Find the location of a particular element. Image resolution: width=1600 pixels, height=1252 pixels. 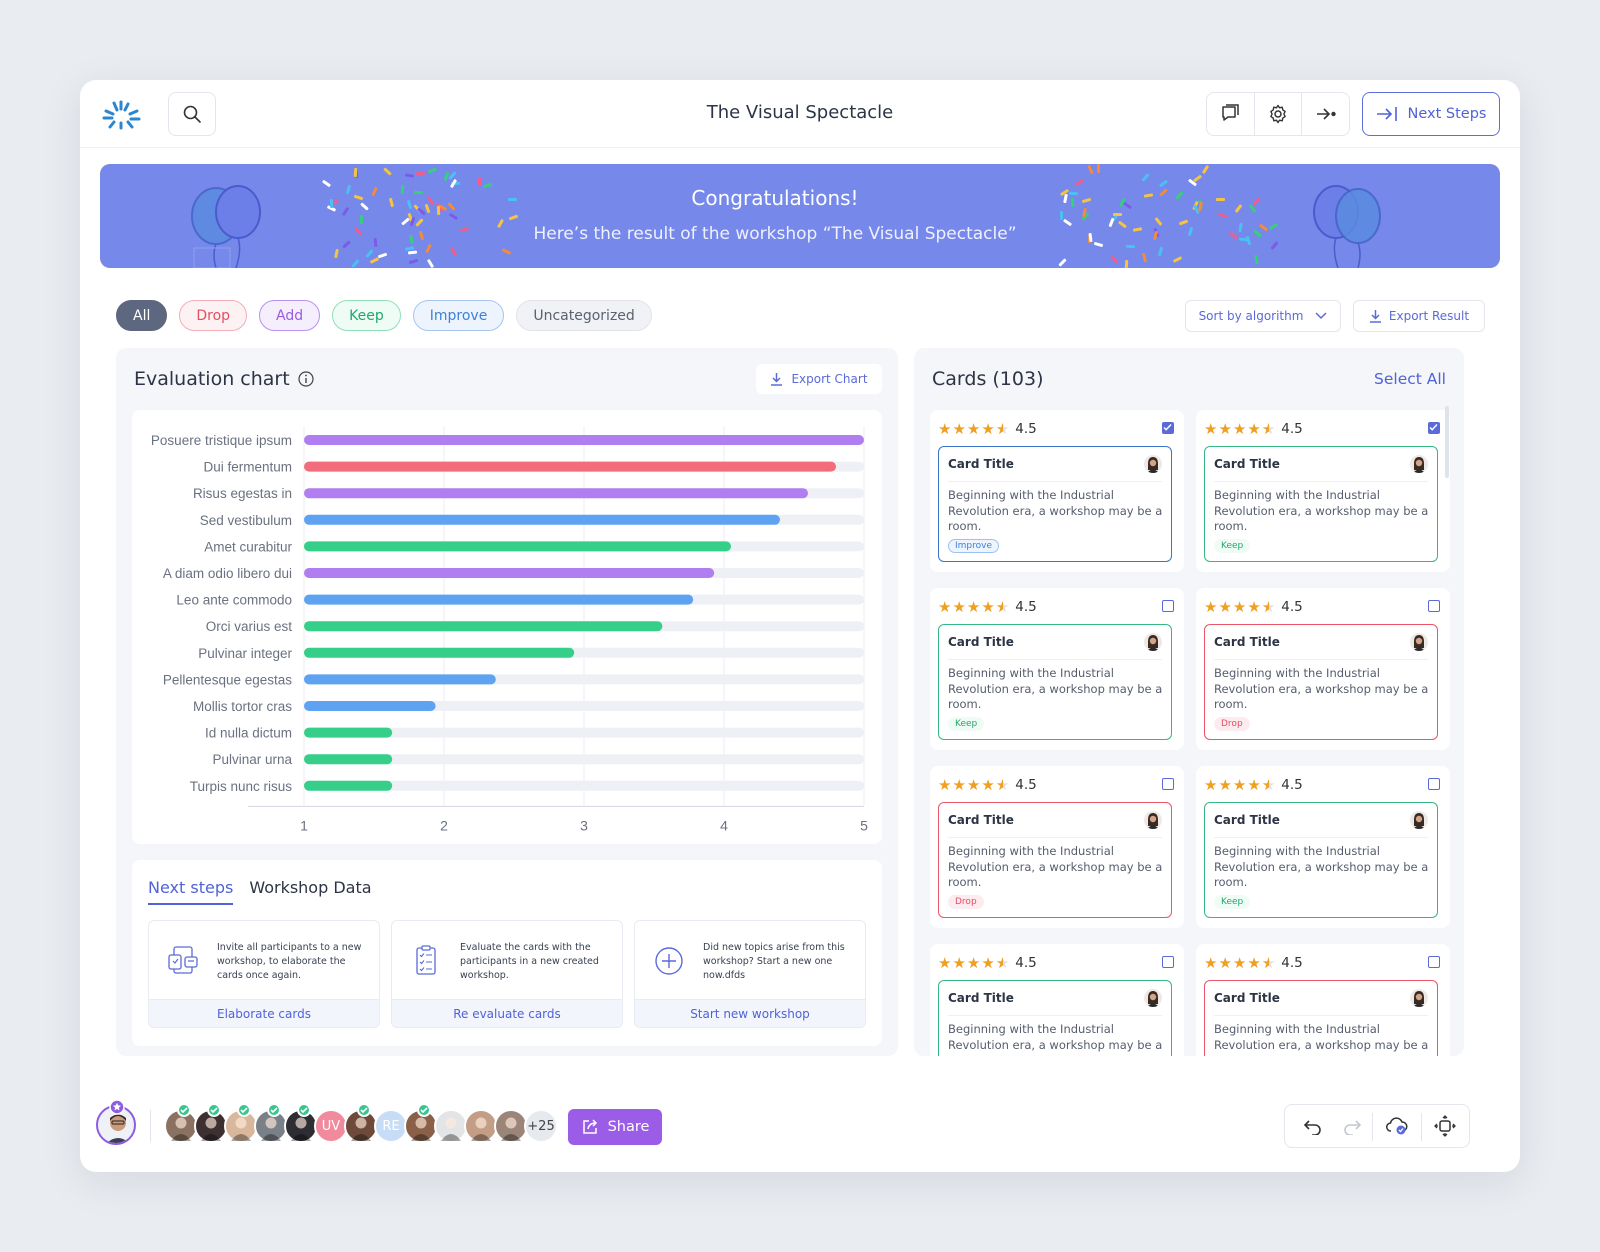

filter-improve: Improve is located at coordinates (458, 315).